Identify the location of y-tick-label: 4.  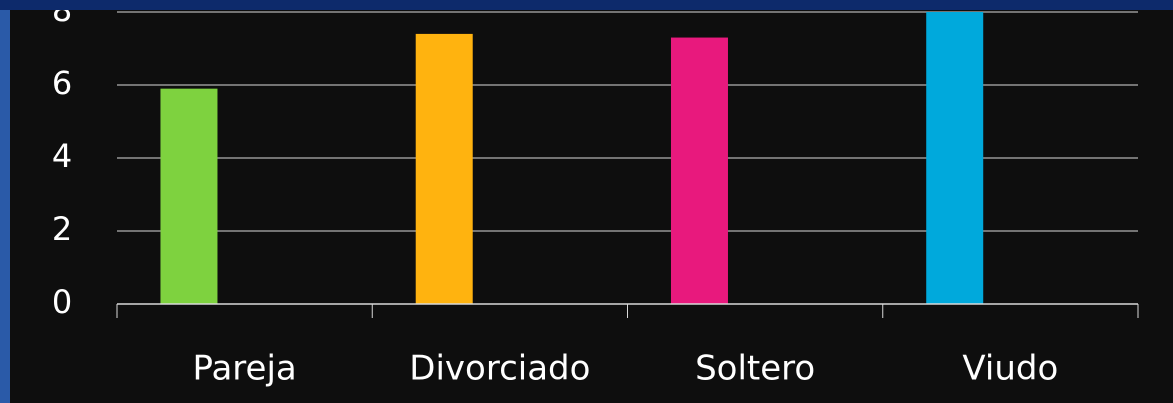
(62, 156).